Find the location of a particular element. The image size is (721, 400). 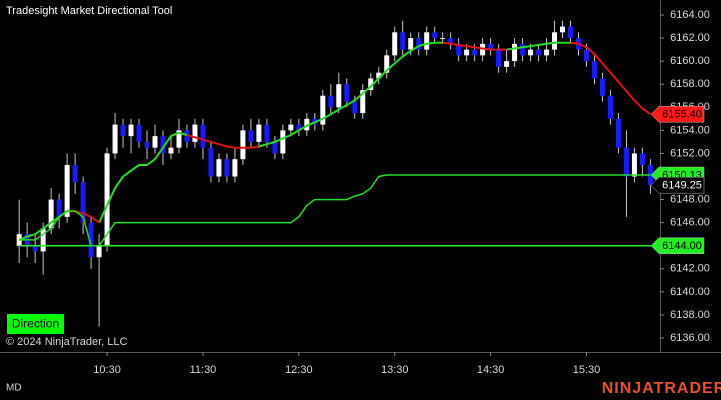

y-tick-label: 6154.00 is located at coordinates (690, 130).